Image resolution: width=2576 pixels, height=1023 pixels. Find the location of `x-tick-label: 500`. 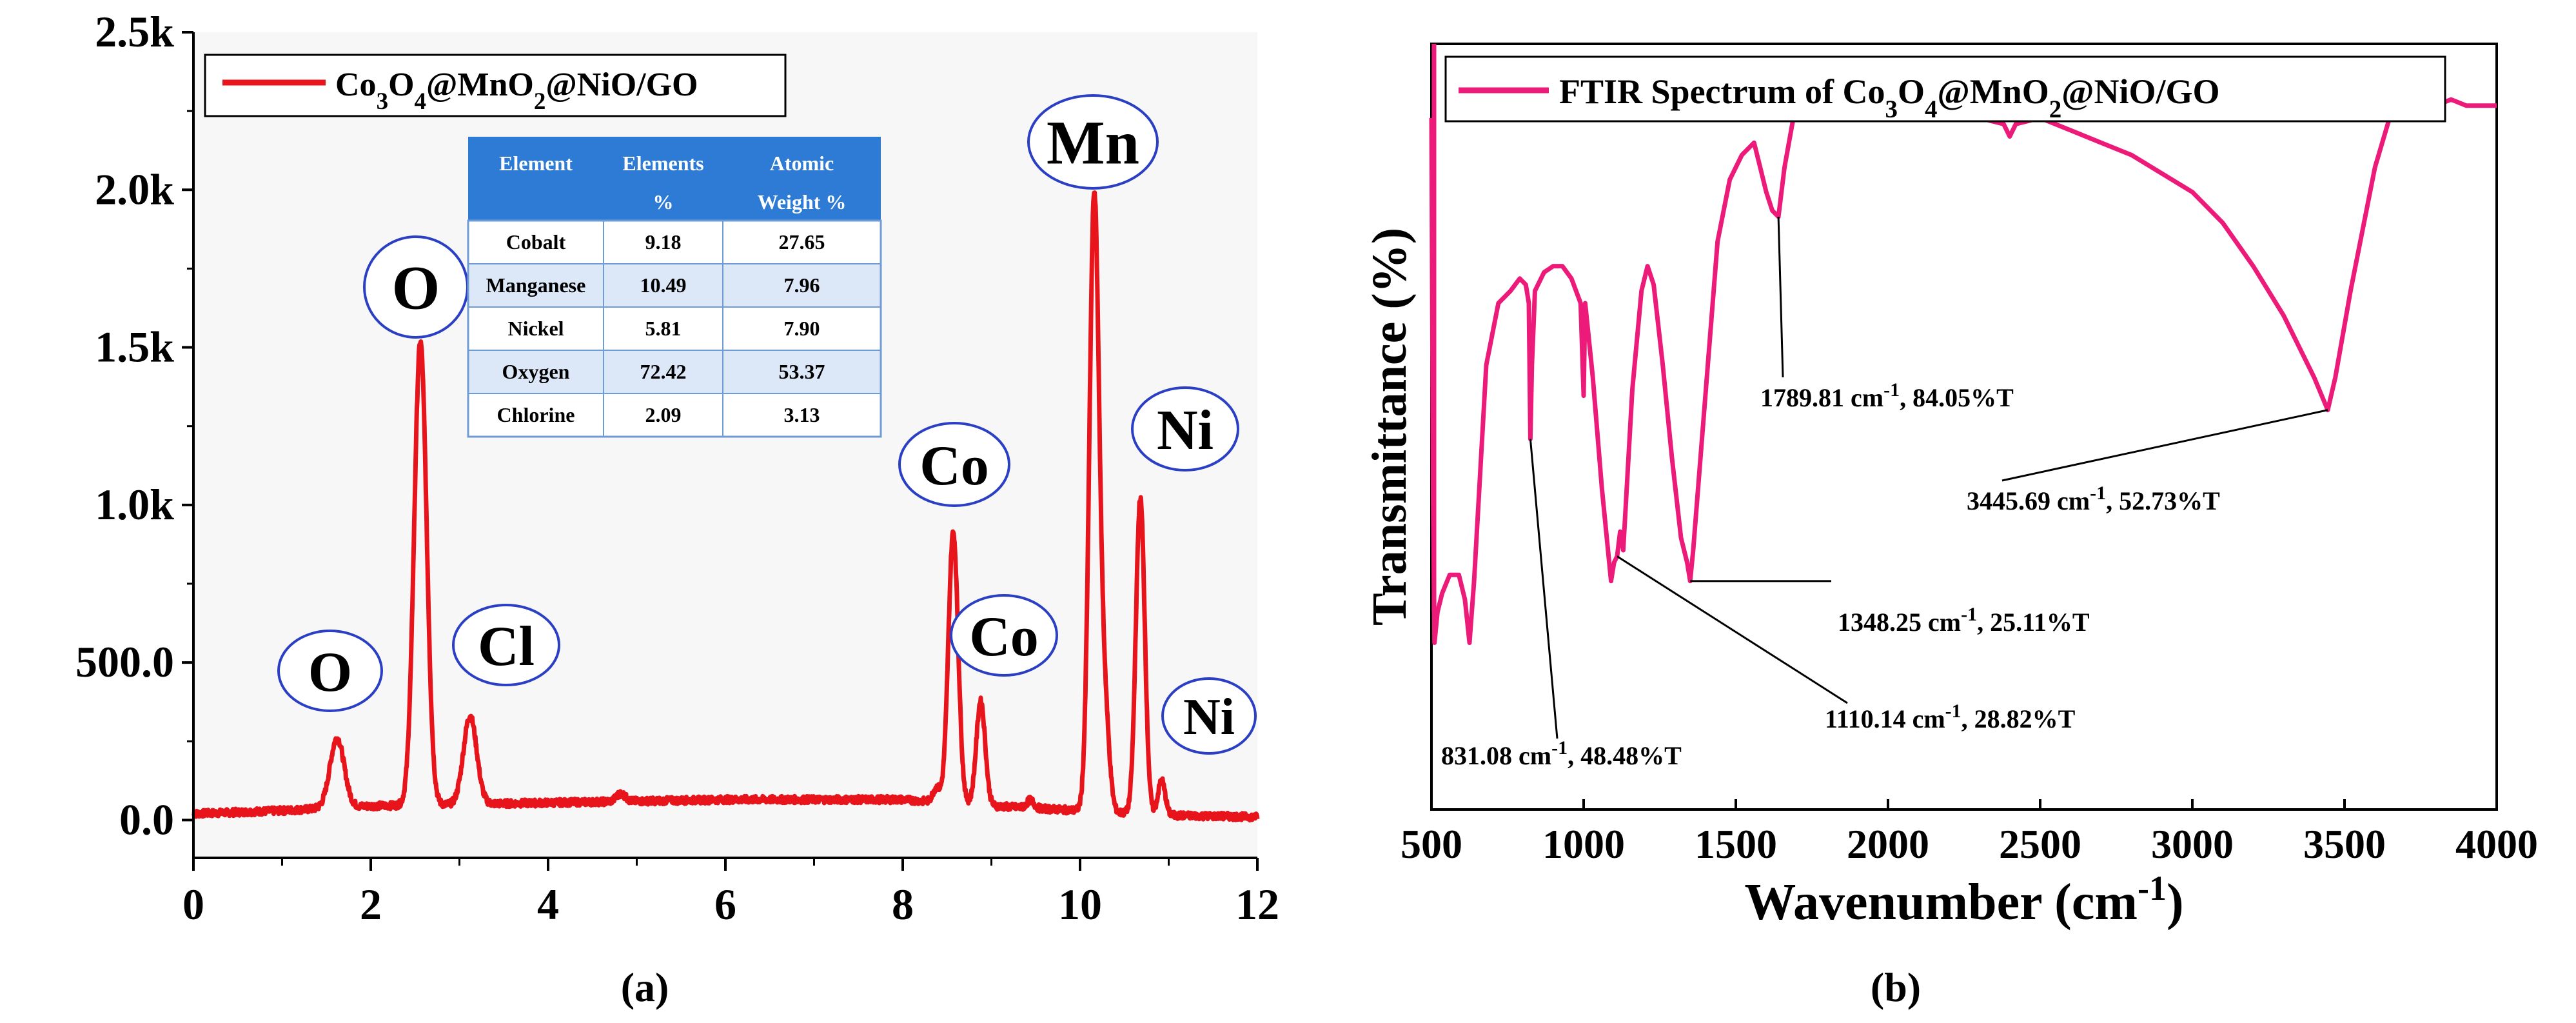

x-tick-label: 500 is located at coordinates (1431, 844).